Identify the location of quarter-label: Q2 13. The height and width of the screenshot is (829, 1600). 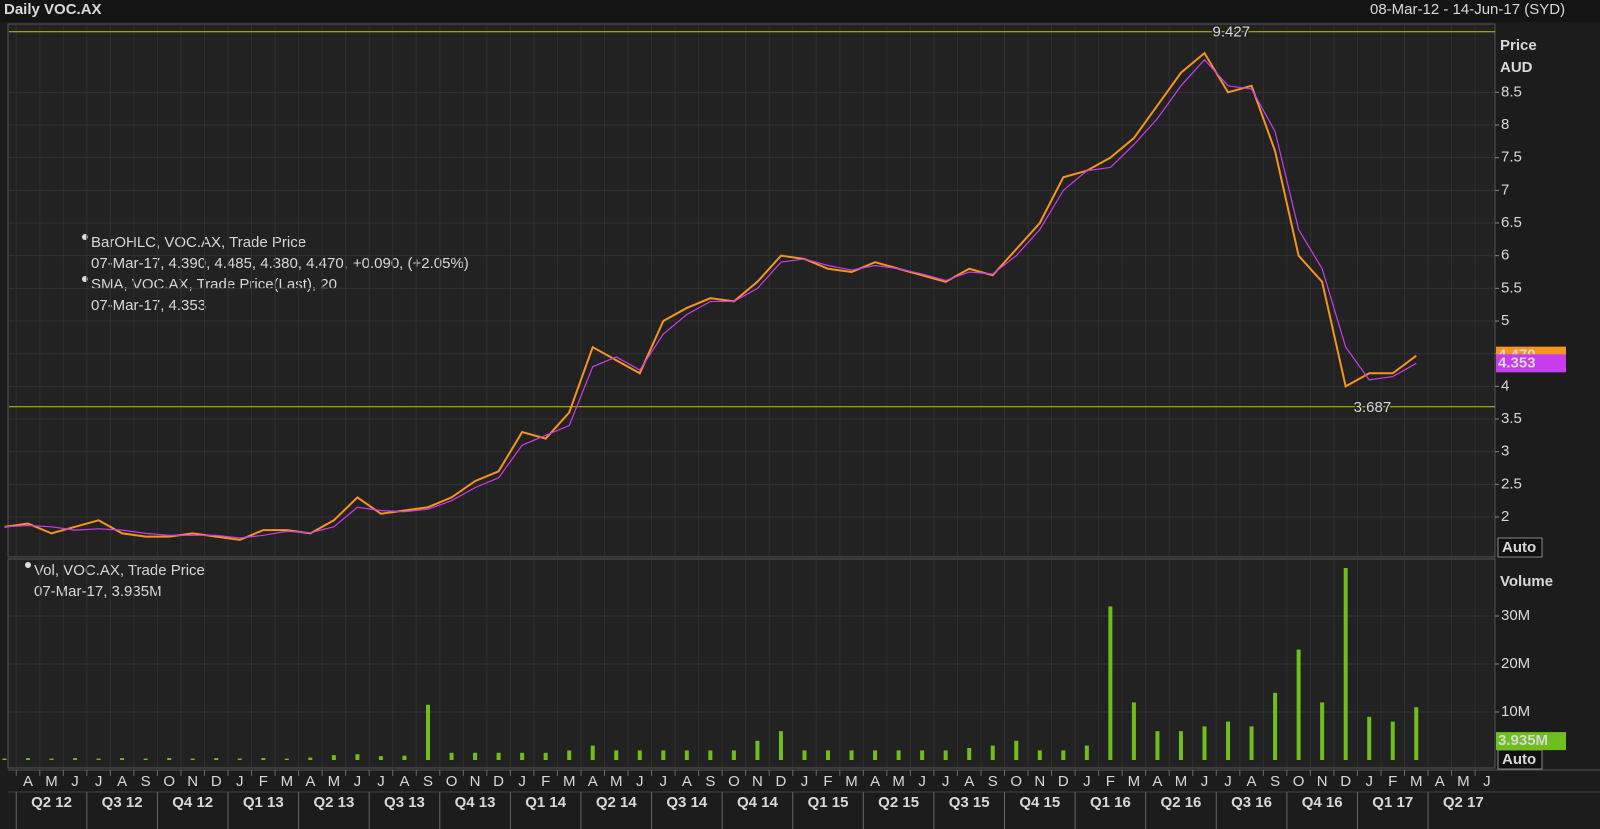
(333, 802).